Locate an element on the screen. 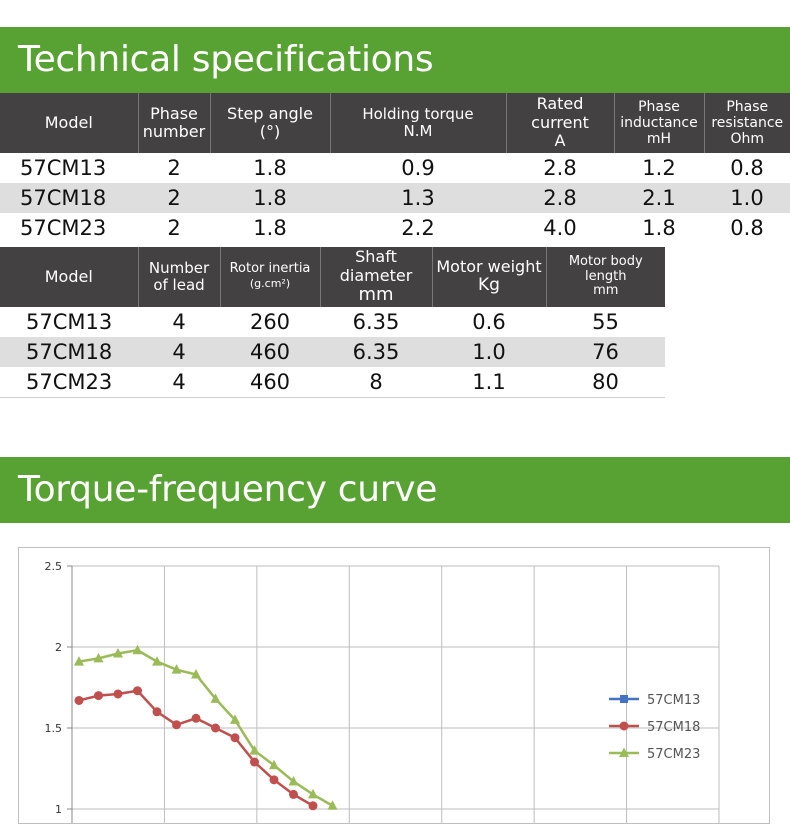 The image size is (790, 828). column-header-line: Rated current is located at coordinates (560, 113).